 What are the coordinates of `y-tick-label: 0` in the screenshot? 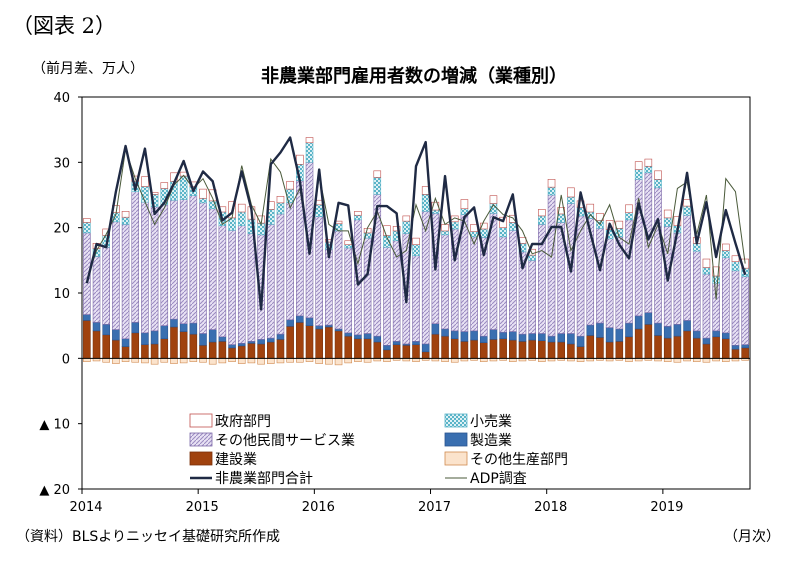 It's located at (66, 359).